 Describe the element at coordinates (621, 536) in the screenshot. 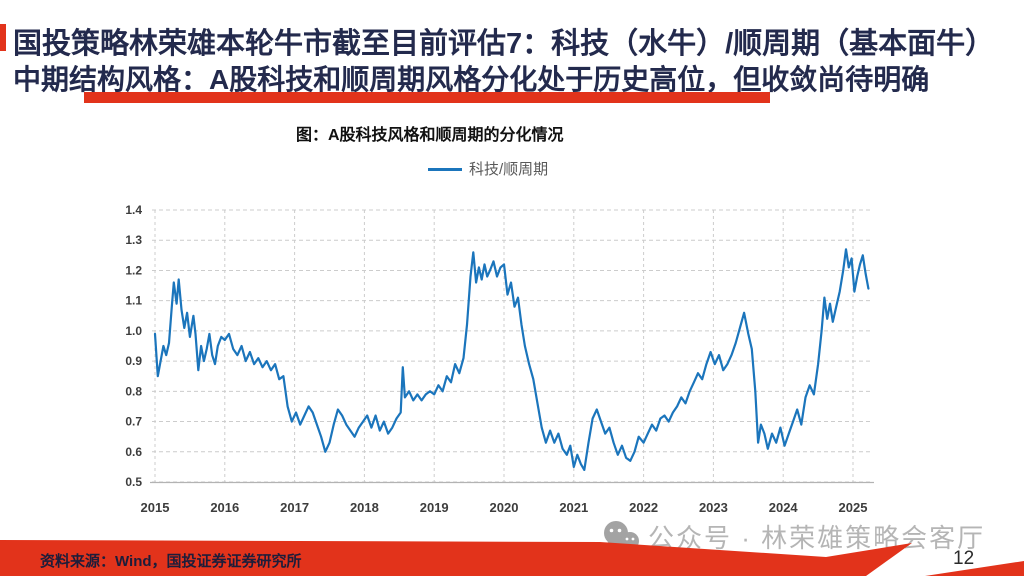

I see `wechat-icon` at that location.